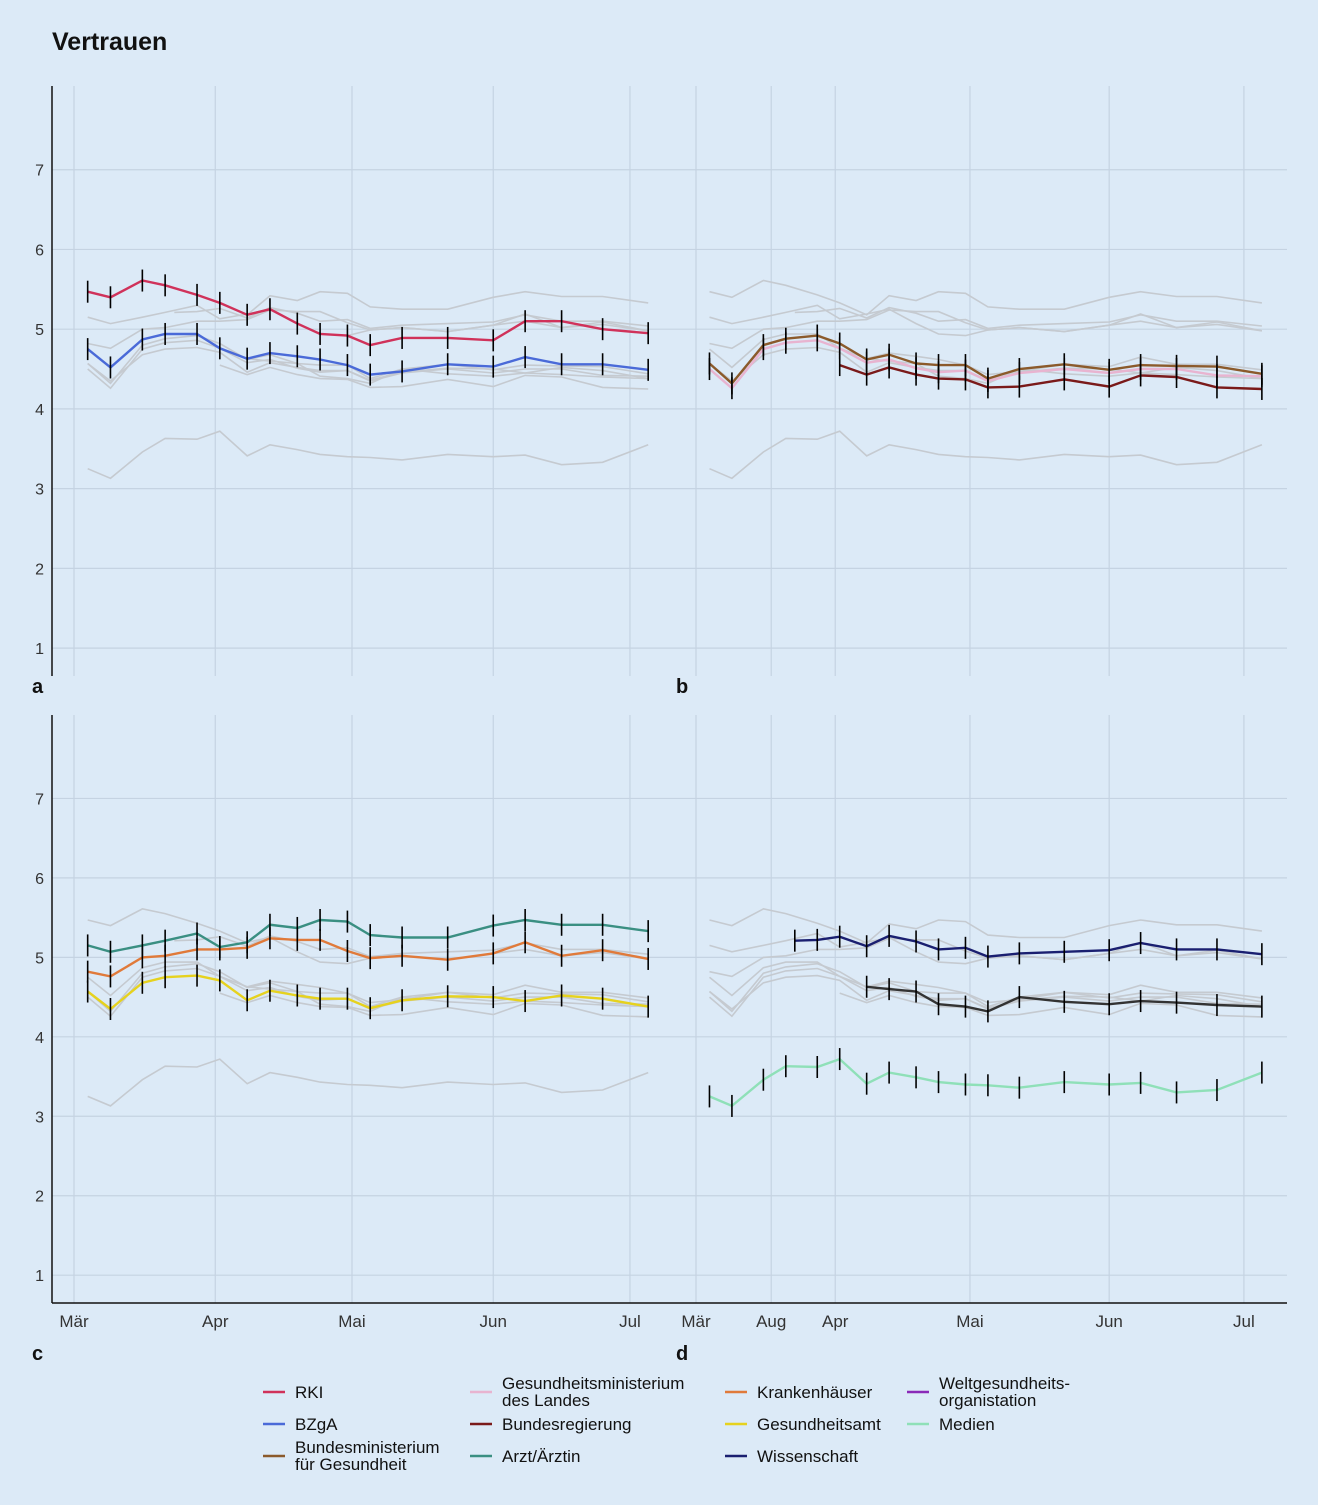 Image resolution: width=1318 pixels, height=1505 pixels. What do you see at coordinates (309, 1392) in the screenshot?
I see `legend-label: RKI` at bounding box center [309, 1392].